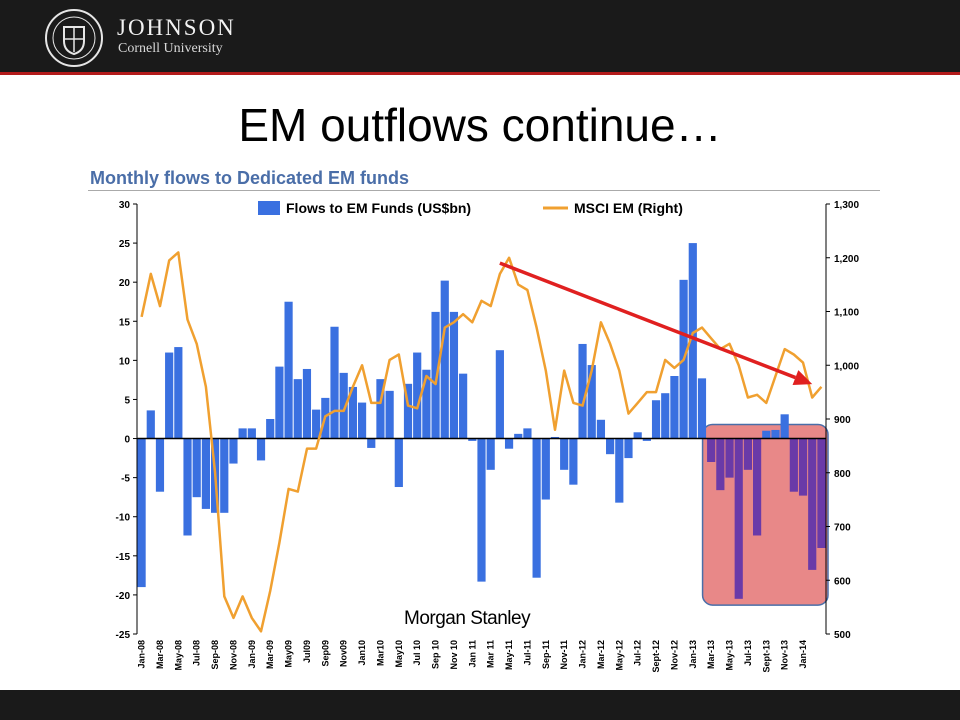 Image resolution: width=960 pixels, height=720 pixels. Describe the element at coordinates (480, 36) in the screenshot. I see `header-bar: JOHNSON Cornell University` at that location.